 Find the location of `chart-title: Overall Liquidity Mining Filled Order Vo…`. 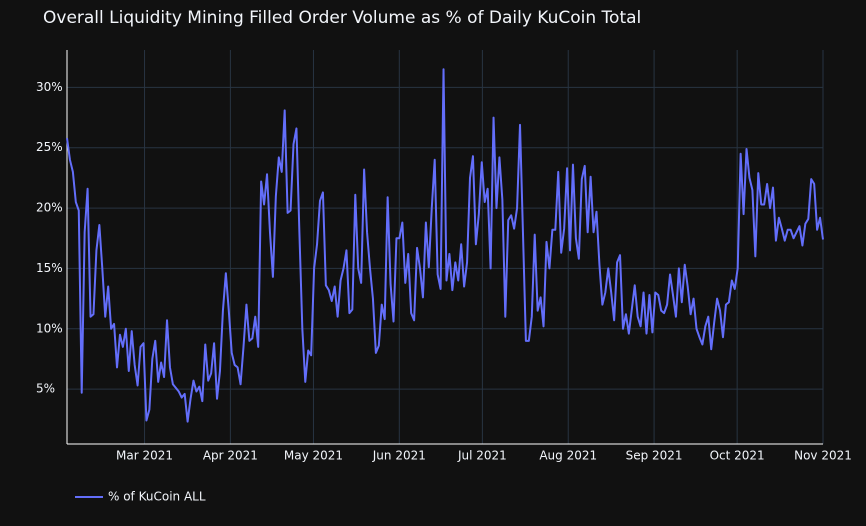

chart-title: Overall Liquidity Mining Filled Order Vo… is located at coordinates (342, 18).